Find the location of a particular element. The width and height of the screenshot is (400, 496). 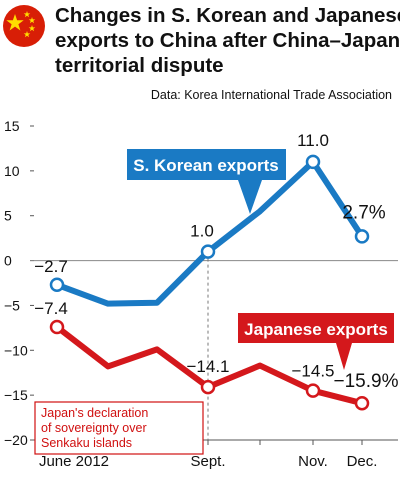

data-label: 2.7% is located at coordinates (363, 212).